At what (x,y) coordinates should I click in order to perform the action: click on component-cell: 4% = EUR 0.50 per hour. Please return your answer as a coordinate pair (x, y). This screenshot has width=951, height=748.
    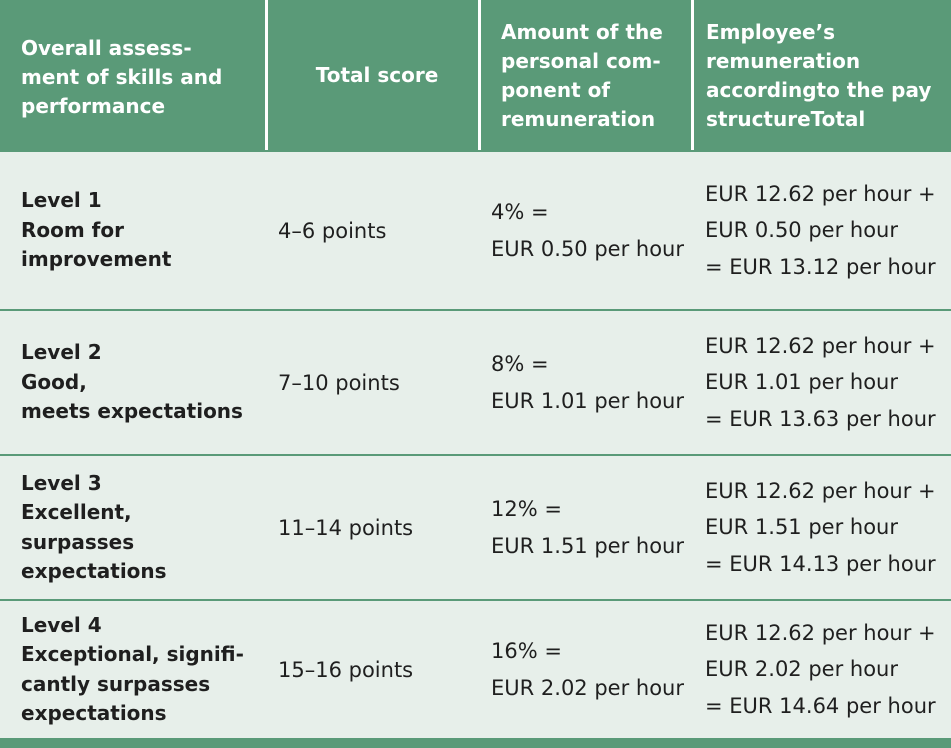
    Looking at the image, I should click on (587, 230).